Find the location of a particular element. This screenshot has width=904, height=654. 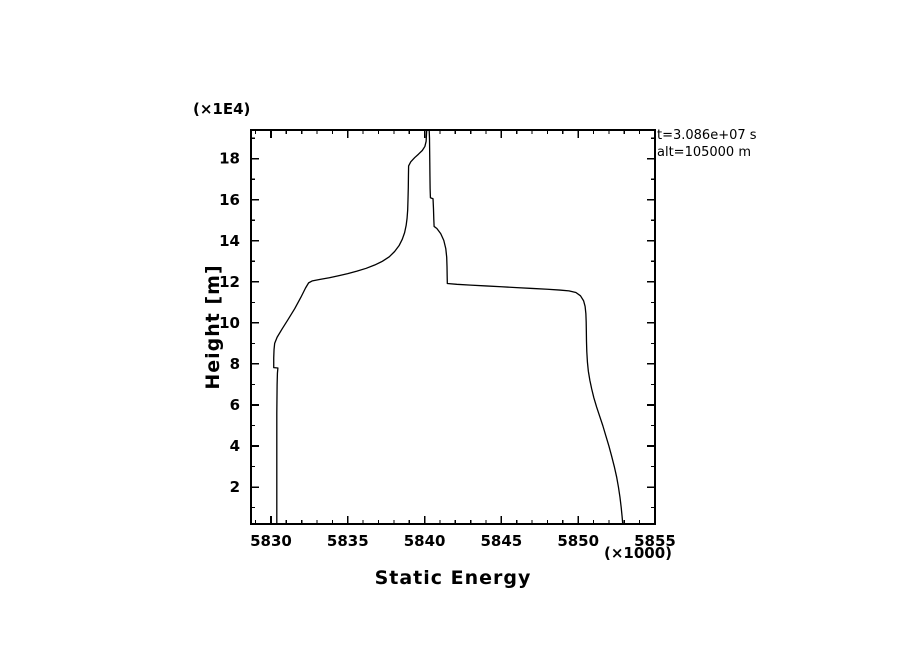

x-axis-title: Static Energy is located at coordinates (453, 578).